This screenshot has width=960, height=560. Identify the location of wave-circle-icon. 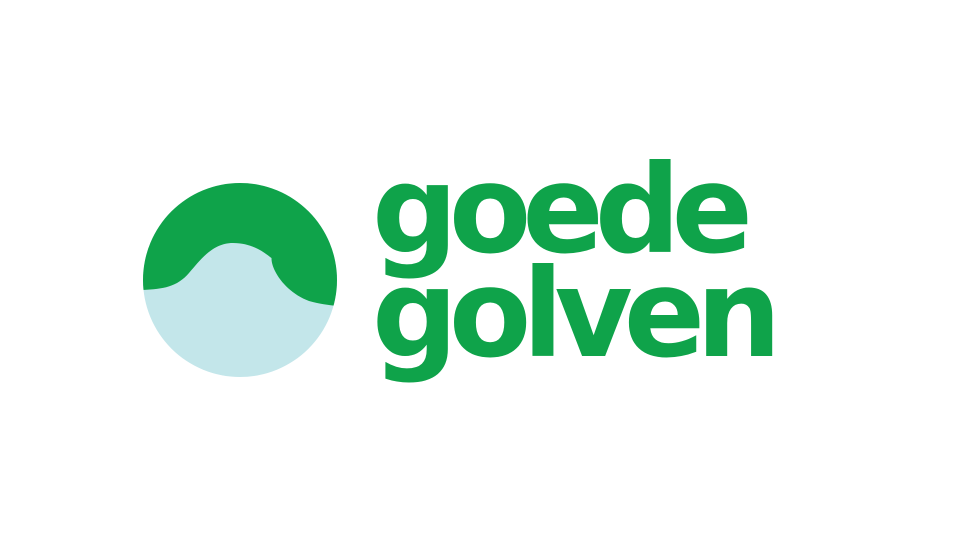
(240, 280).